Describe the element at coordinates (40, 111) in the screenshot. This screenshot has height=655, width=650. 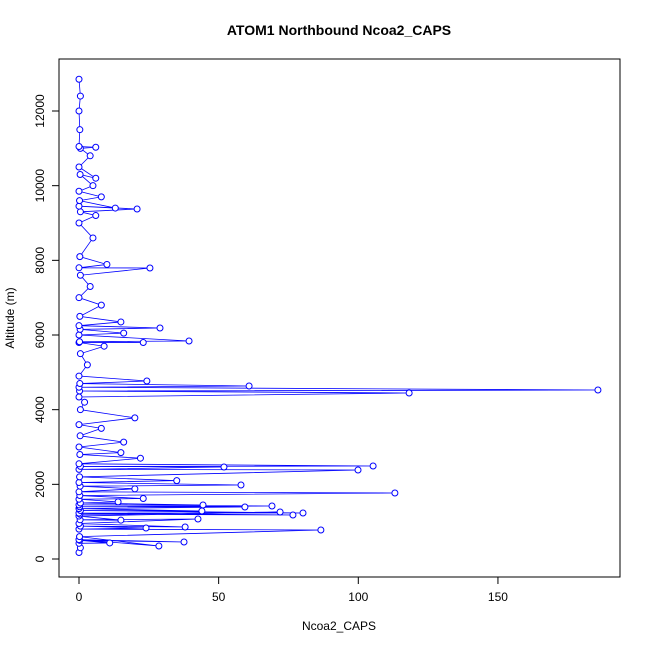
I see `y-tick-label: 12000` at that location.